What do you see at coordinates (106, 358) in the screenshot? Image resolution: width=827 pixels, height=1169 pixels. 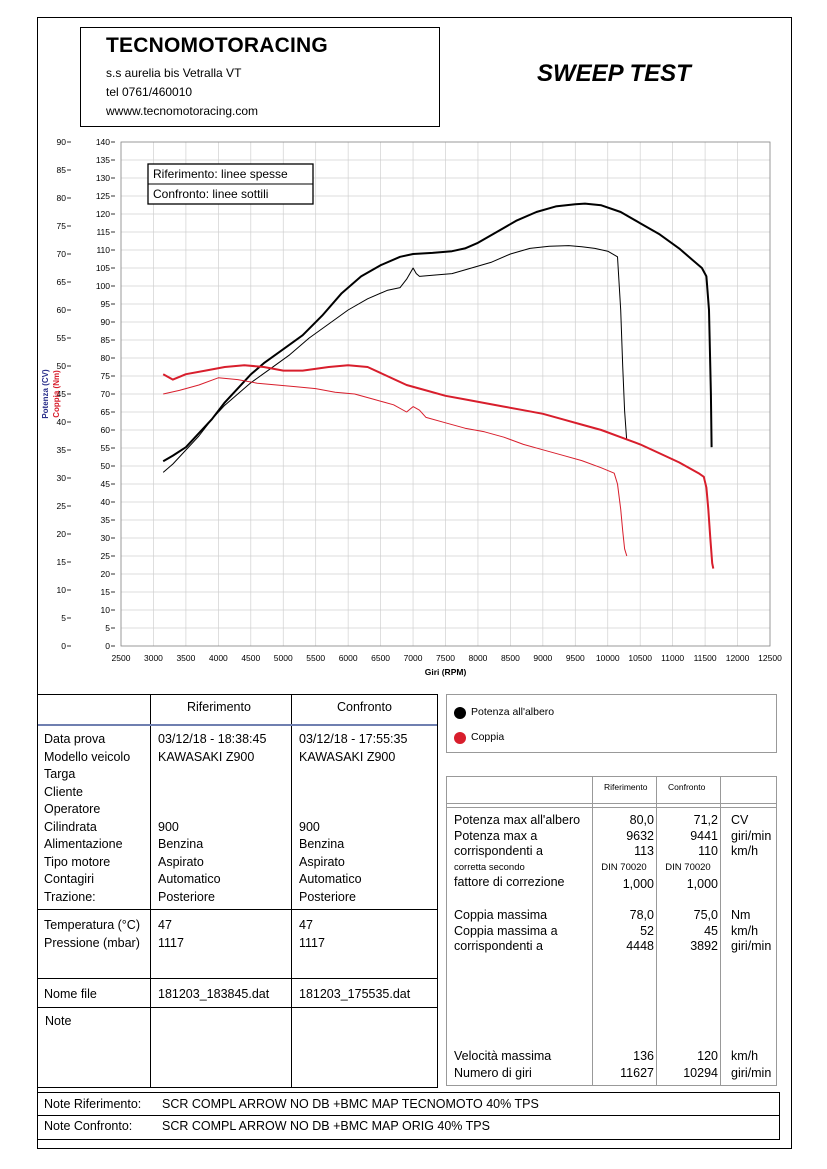 I see `torque-tick-label: 80` at bounding box center [106, 358].